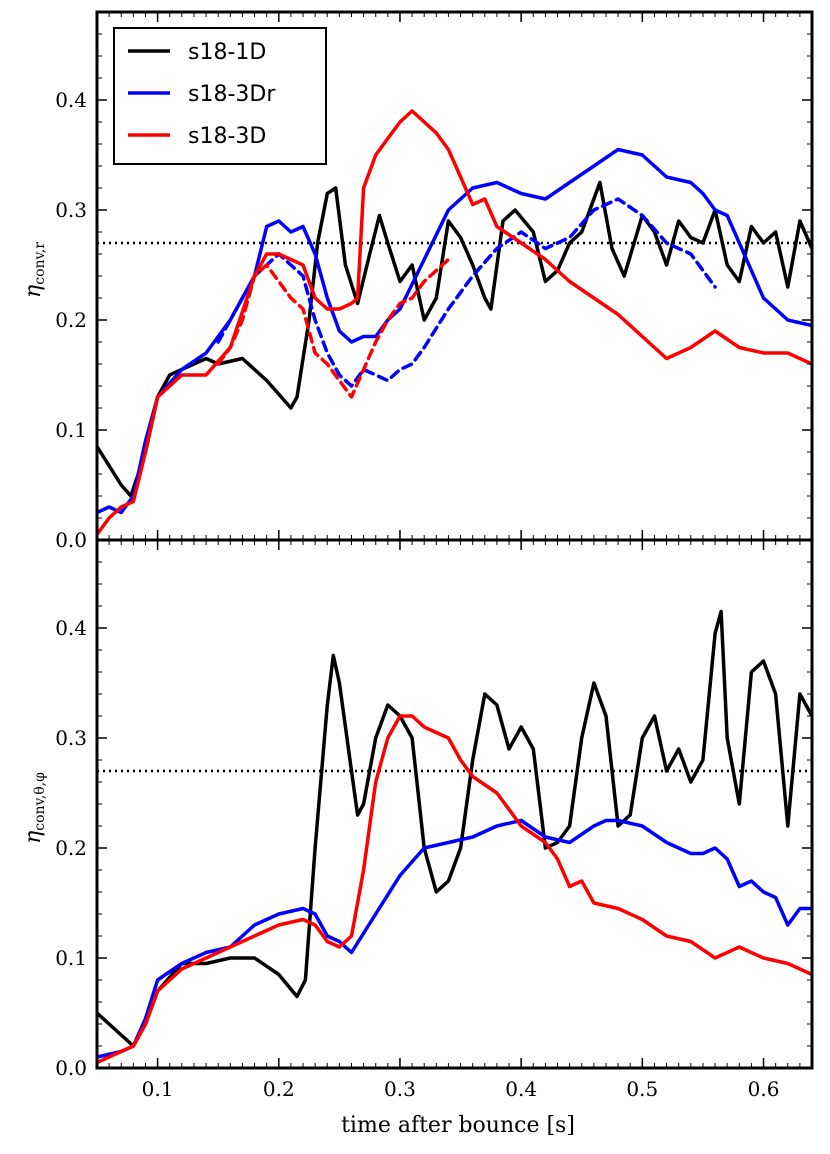 Image resolution: width=830 pixels, height=1154 pixels. What do you see at coordinates (232, 94) in the screenshot?
I see `legend-label-1: s18-3Dr` at bounding box center [232, 94].